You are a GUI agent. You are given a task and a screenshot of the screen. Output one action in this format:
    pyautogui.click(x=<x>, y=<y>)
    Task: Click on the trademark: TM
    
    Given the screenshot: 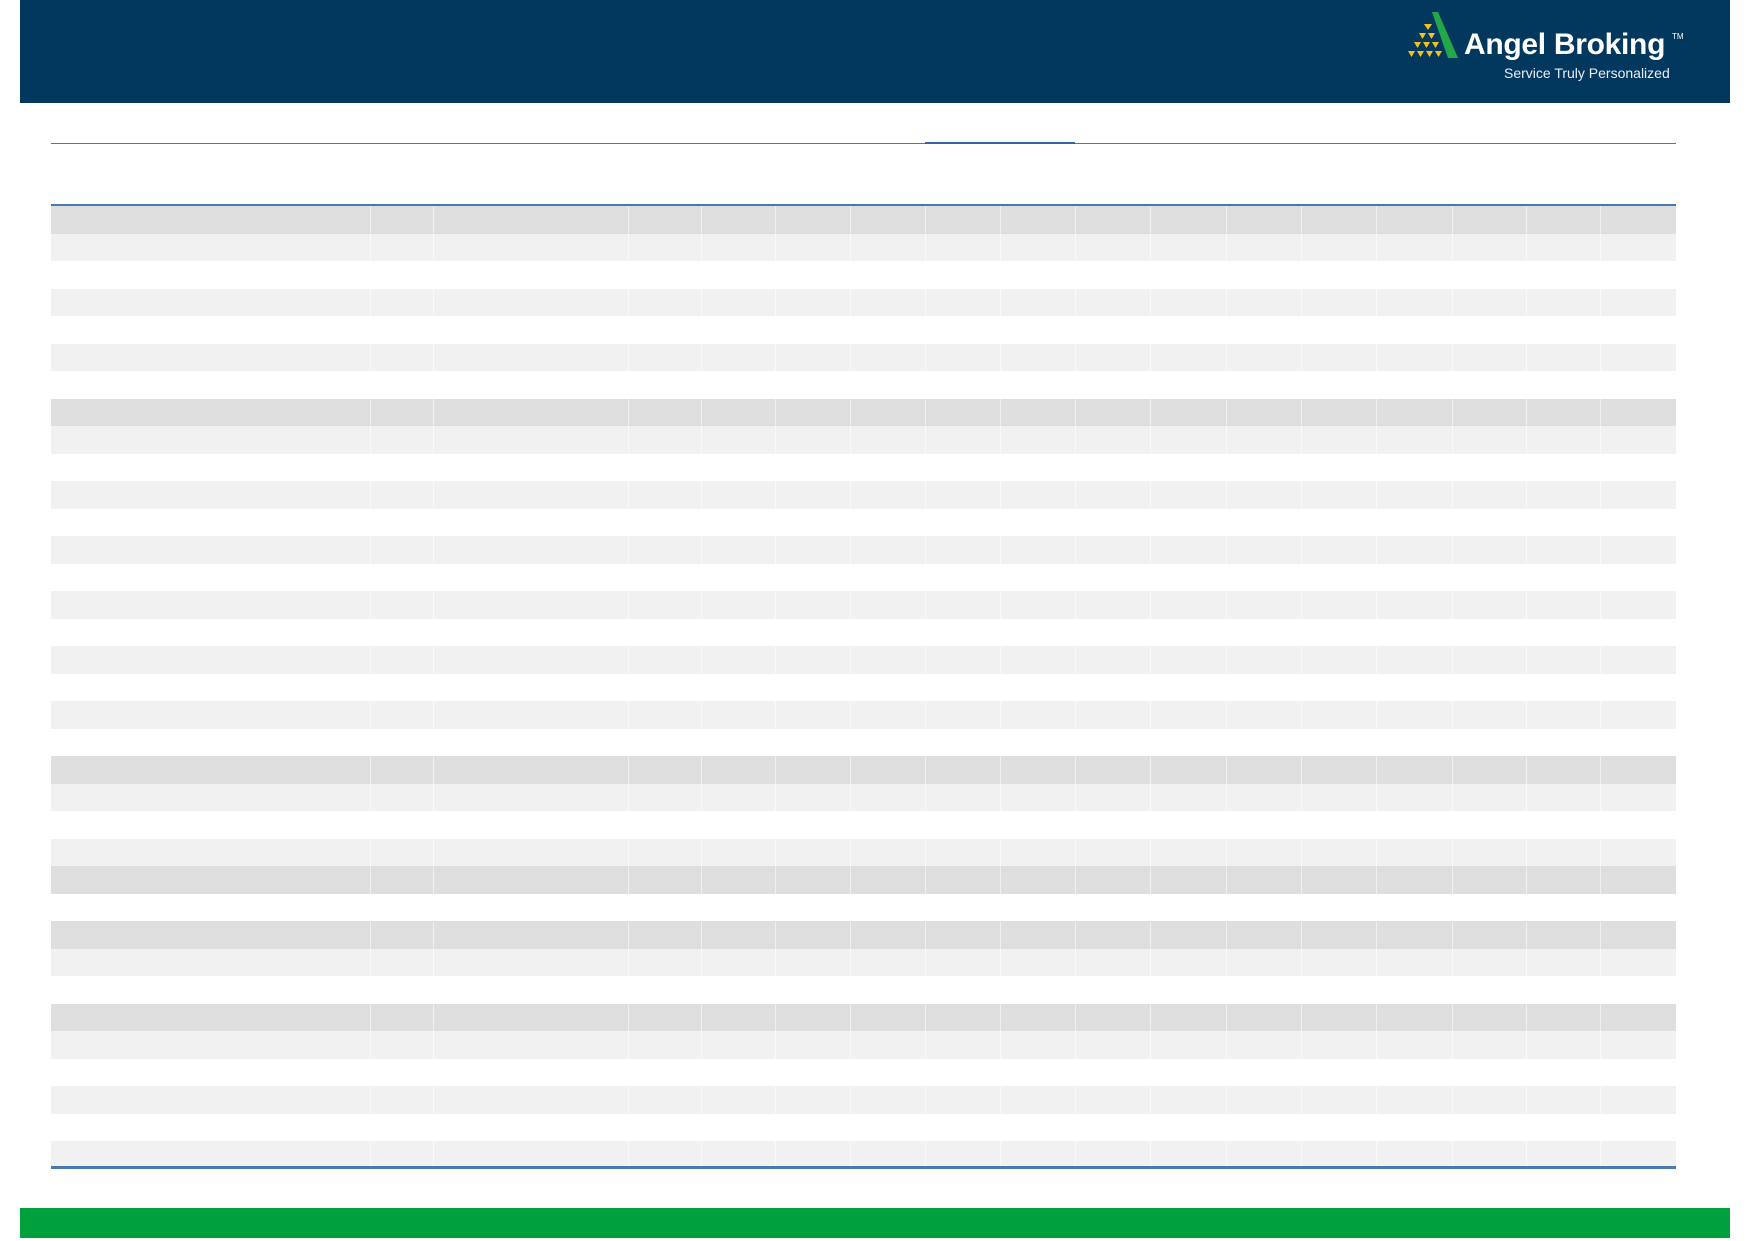 What is the action you would take?
    pyautogui.click(x=1678, y=36)
    